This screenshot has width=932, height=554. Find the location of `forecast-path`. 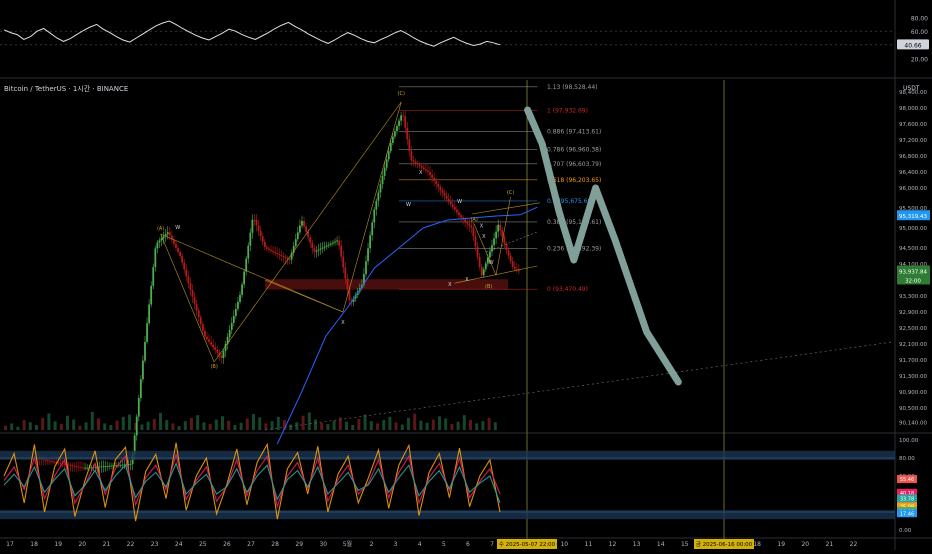

forecast-path is located at coordinates (603, 246).